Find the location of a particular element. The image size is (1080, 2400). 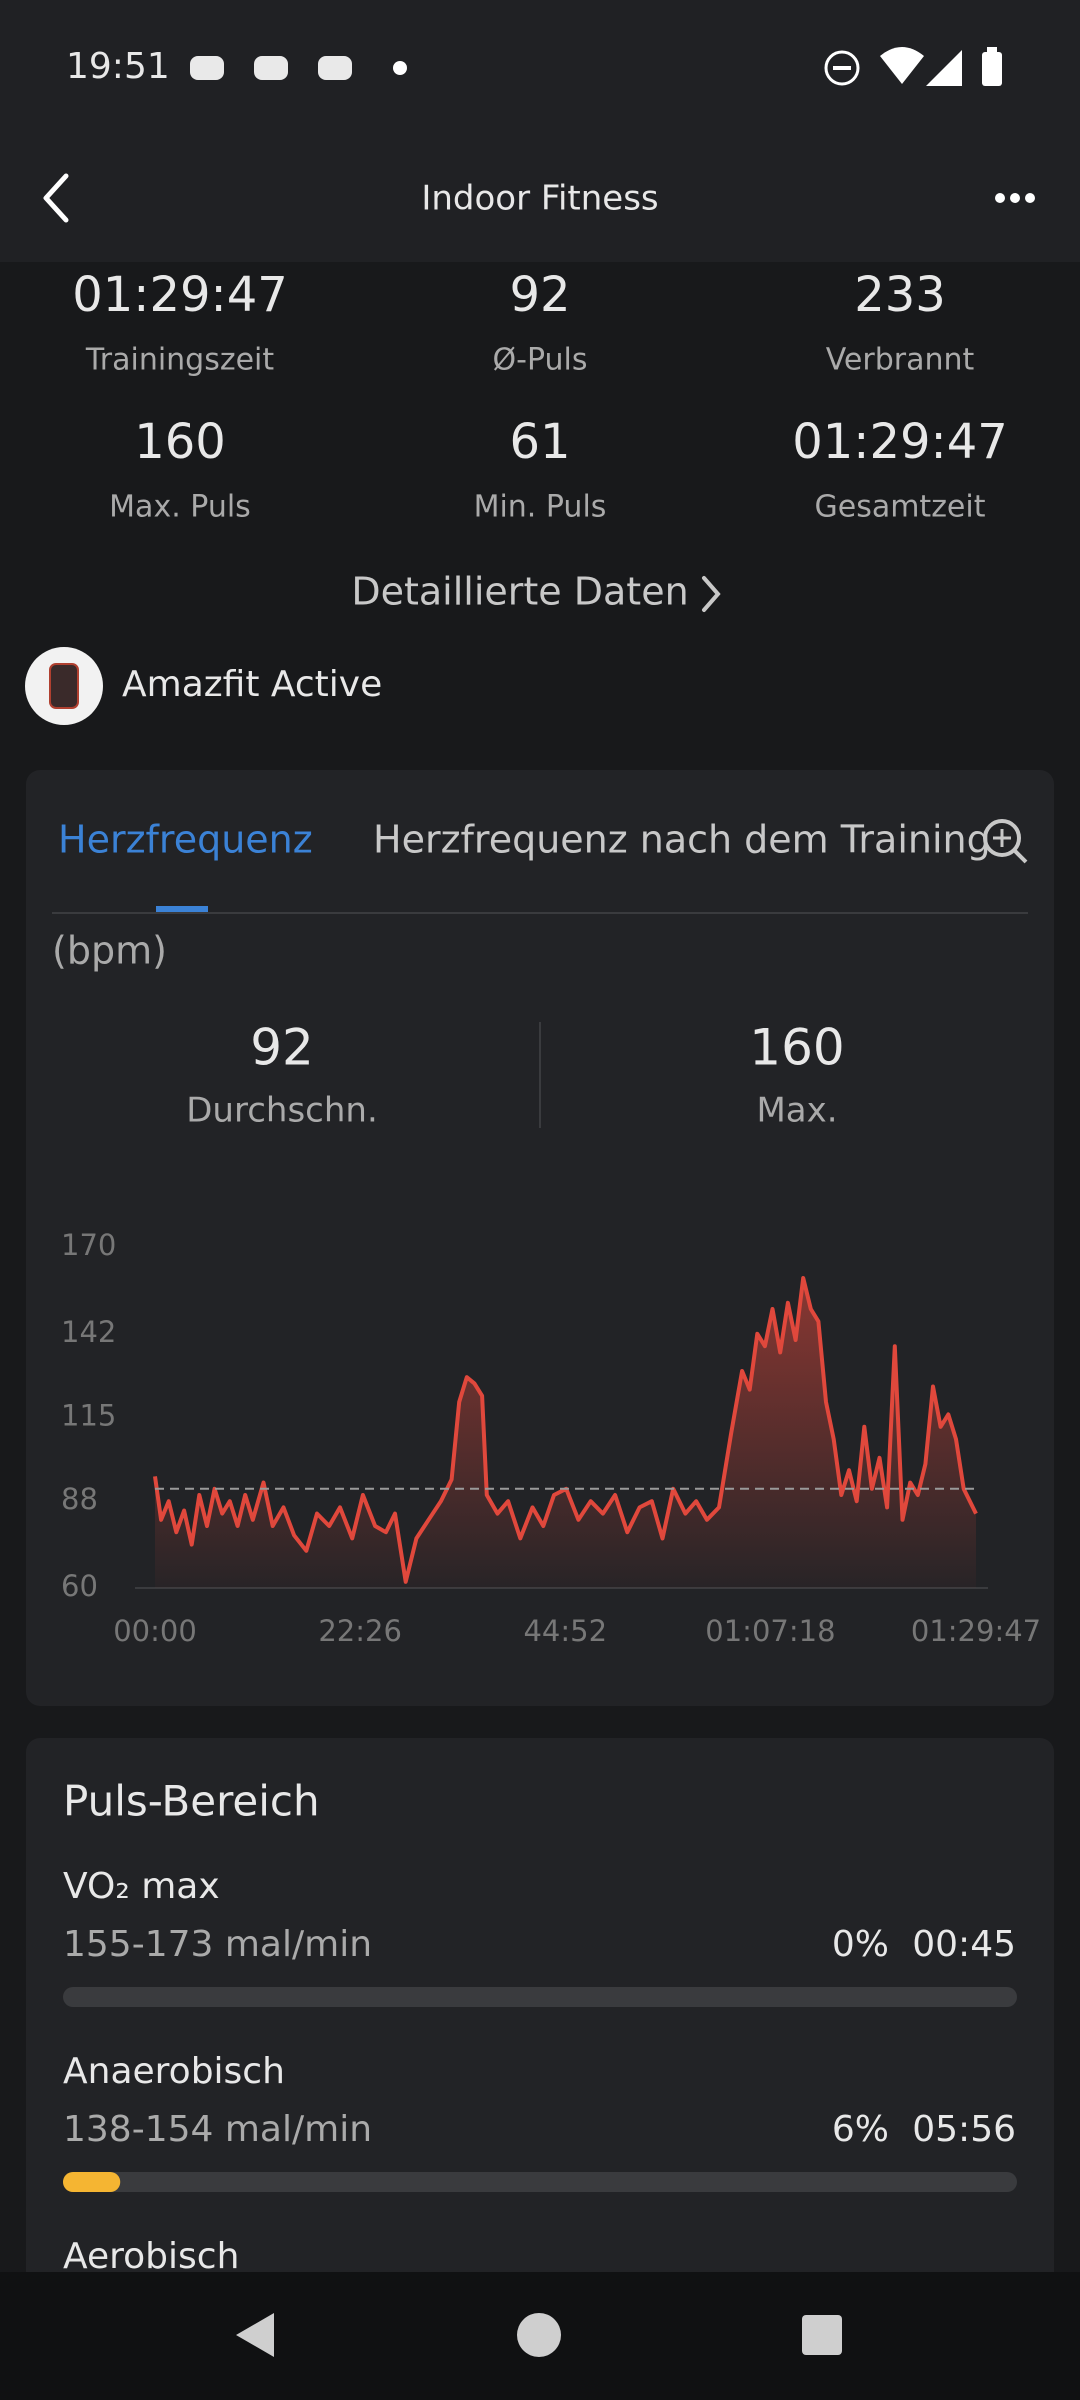

stat-label: Min. Puls is located at coordinates (540, 507).